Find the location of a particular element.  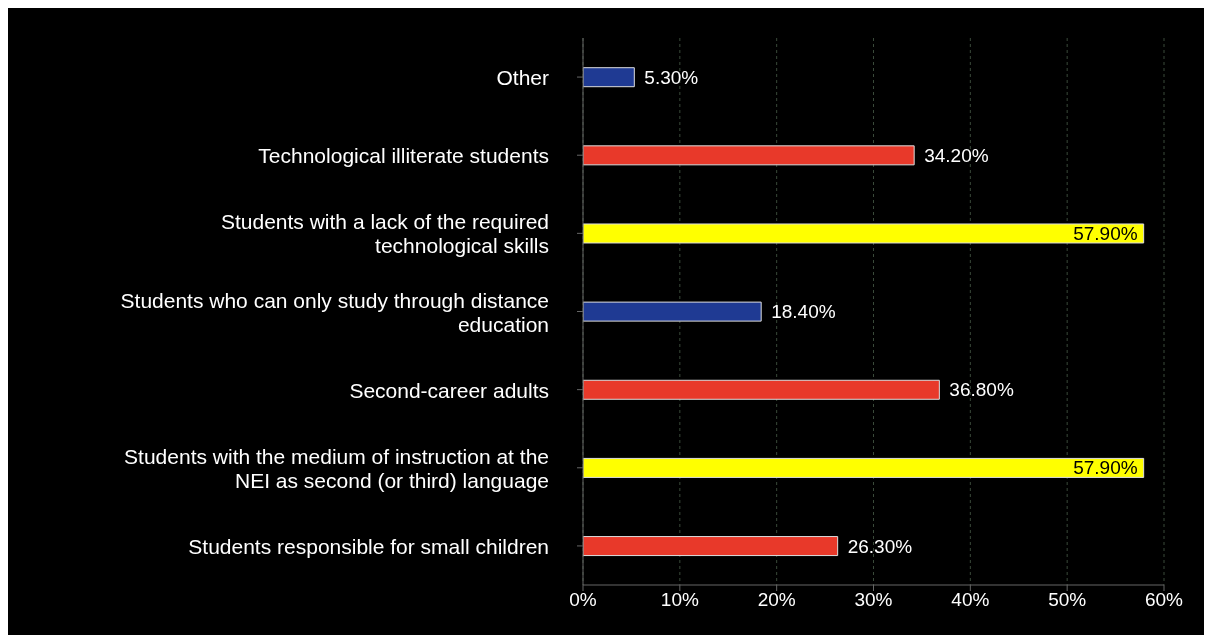

y-tick-label: Second-career adults is located at coordinates (449, 390).